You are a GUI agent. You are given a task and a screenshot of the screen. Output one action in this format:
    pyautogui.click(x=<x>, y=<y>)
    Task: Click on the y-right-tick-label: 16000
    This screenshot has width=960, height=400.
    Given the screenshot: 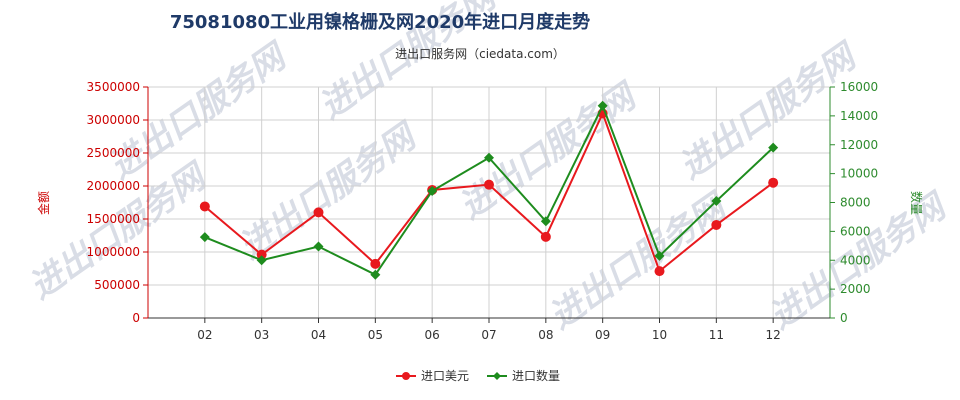 What is the action you would take?
    pyautogui.click(x=859, y=87)
    